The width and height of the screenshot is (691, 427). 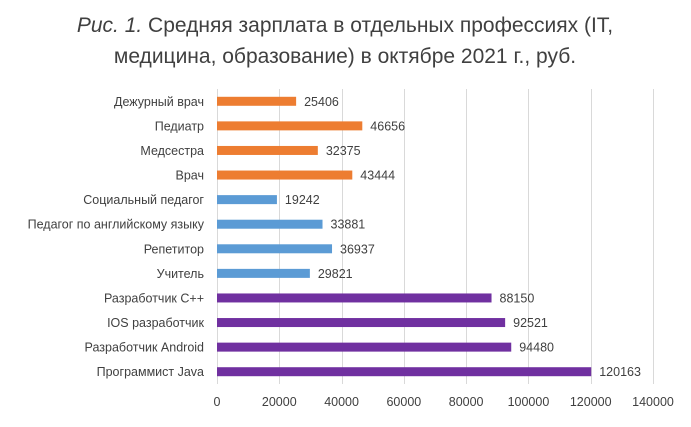 I want to click on x-tick-label: 120000, so click(x=591, y=402).